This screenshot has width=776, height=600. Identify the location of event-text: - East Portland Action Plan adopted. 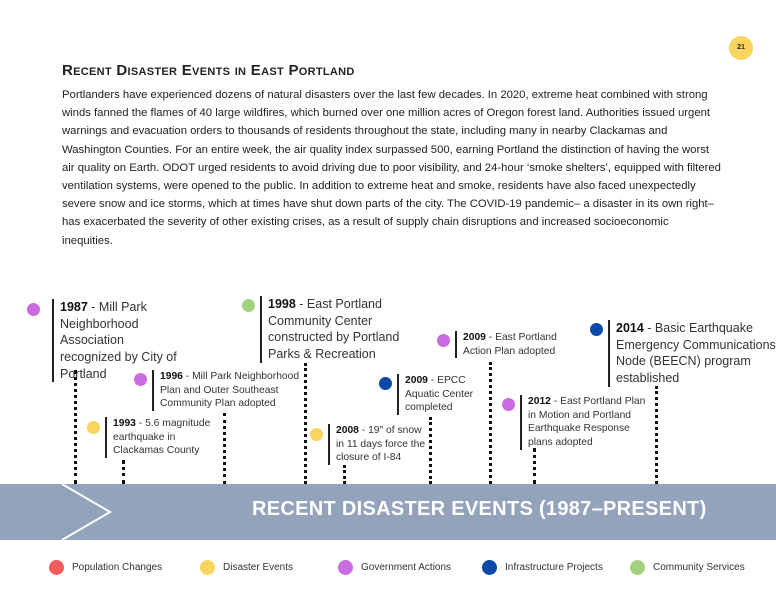
(510, 344).